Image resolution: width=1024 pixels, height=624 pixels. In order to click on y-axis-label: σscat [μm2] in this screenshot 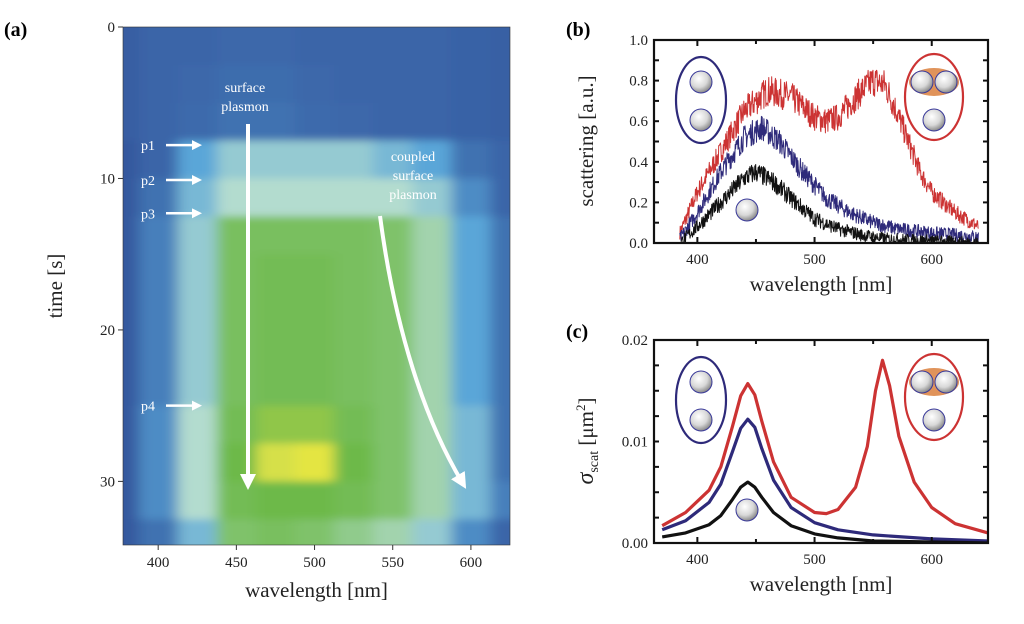, I will do `click(587, 441)`.